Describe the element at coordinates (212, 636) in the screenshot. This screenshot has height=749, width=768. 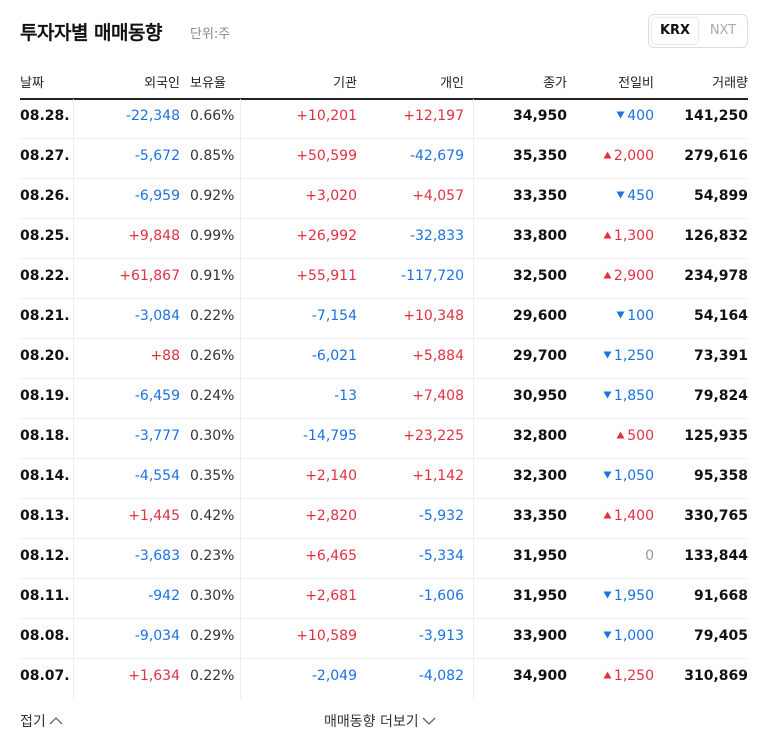
I see `holding-cell: 0.29%` at that location.